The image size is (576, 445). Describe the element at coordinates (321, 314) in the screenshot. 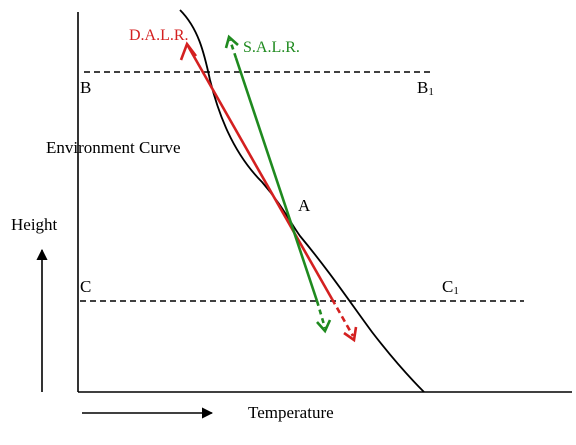

I see `salr-line-dashed-bottom` at that location.